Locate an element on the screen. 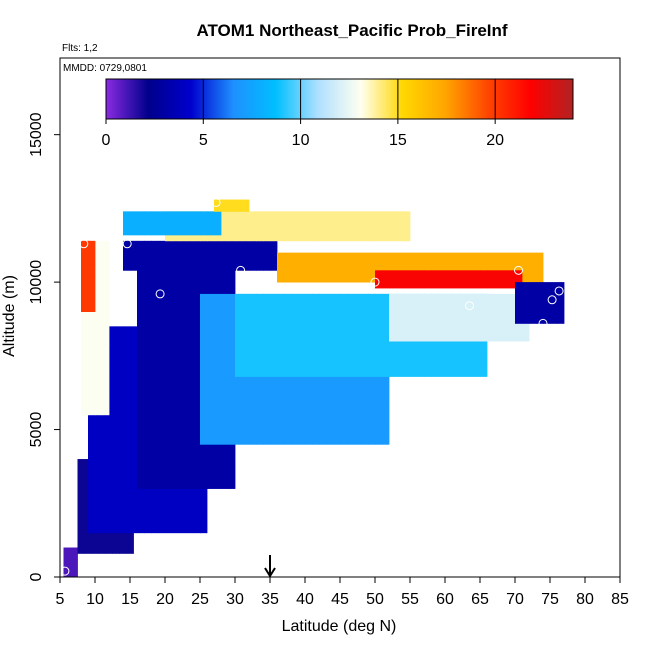  x-tick-label: 25 is located at coordinates (200, 599).